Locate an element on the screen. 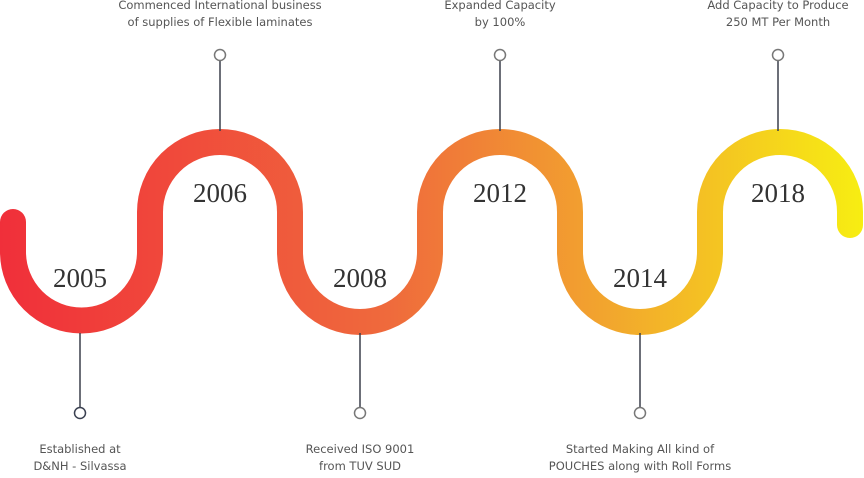  milestone-text: Add Capacity to Produce is located at coordinates (777, 6).